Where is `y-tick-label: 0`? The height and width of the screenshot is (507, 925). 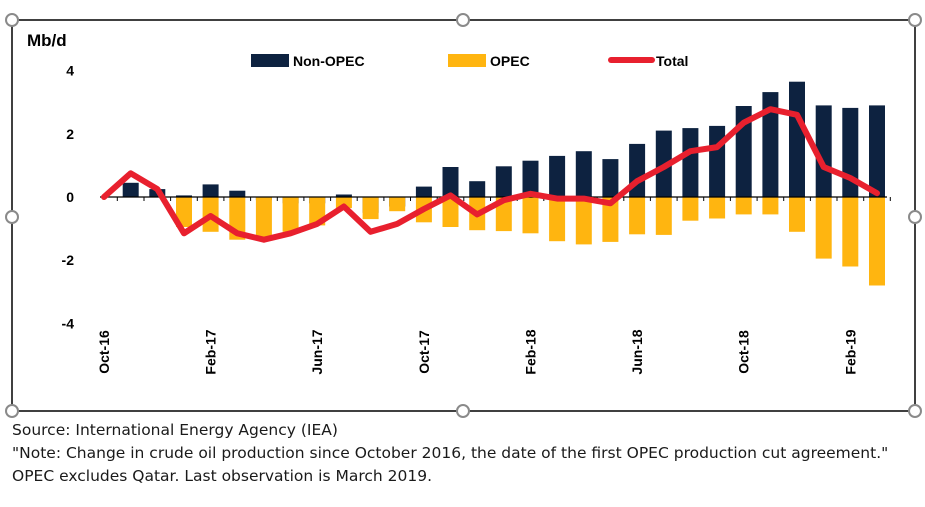 y-tick-label: 0 is located at coordinates (70, 197).